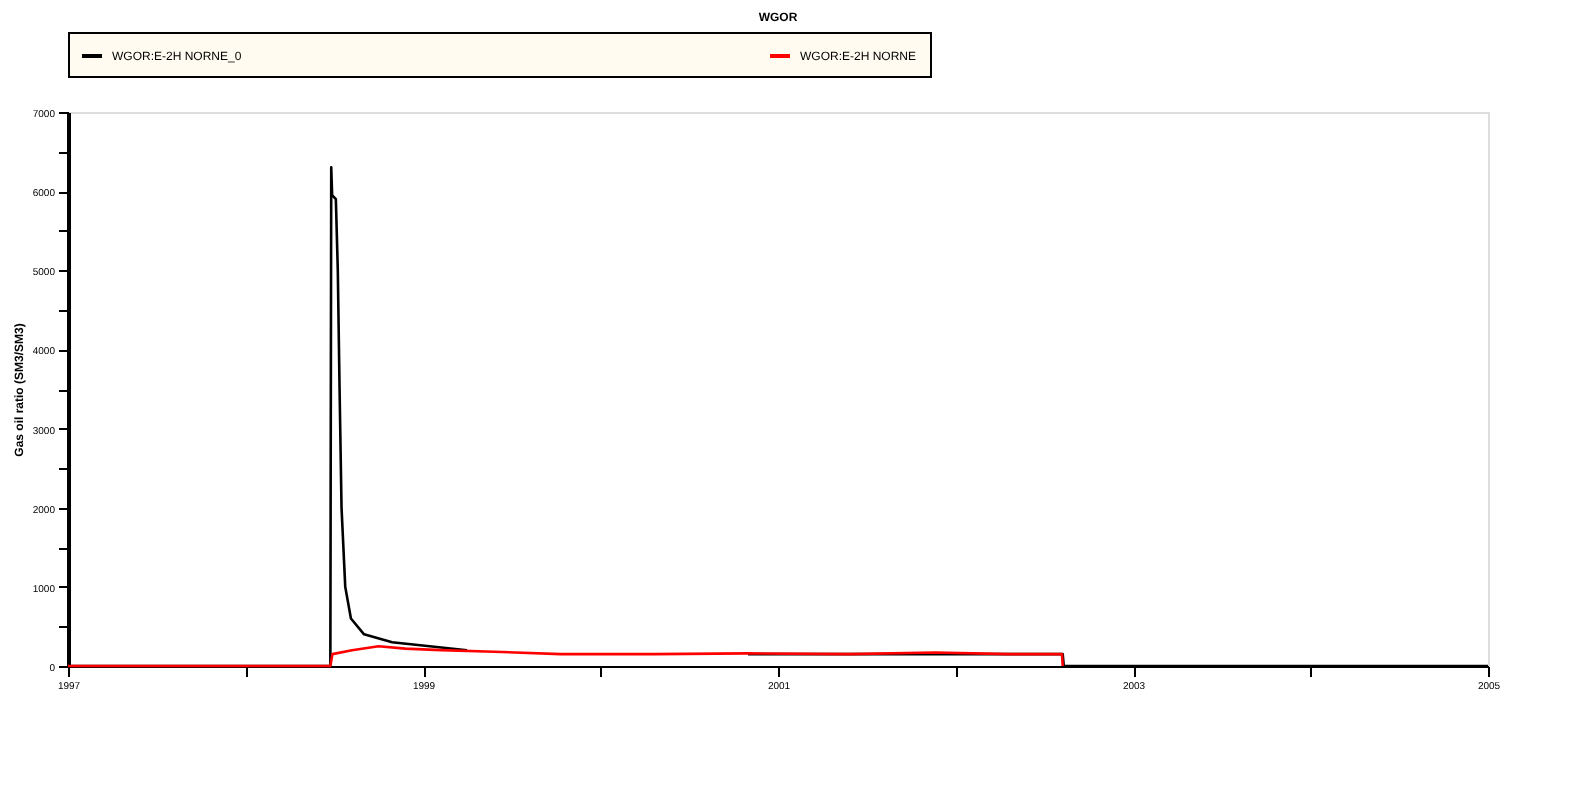 Image resolution: width=1590 pixels, height=810 pixels. What do you see at coordinates (565, 656) in the screenshot?
I see `line-series` at bounding box center [565, 656].